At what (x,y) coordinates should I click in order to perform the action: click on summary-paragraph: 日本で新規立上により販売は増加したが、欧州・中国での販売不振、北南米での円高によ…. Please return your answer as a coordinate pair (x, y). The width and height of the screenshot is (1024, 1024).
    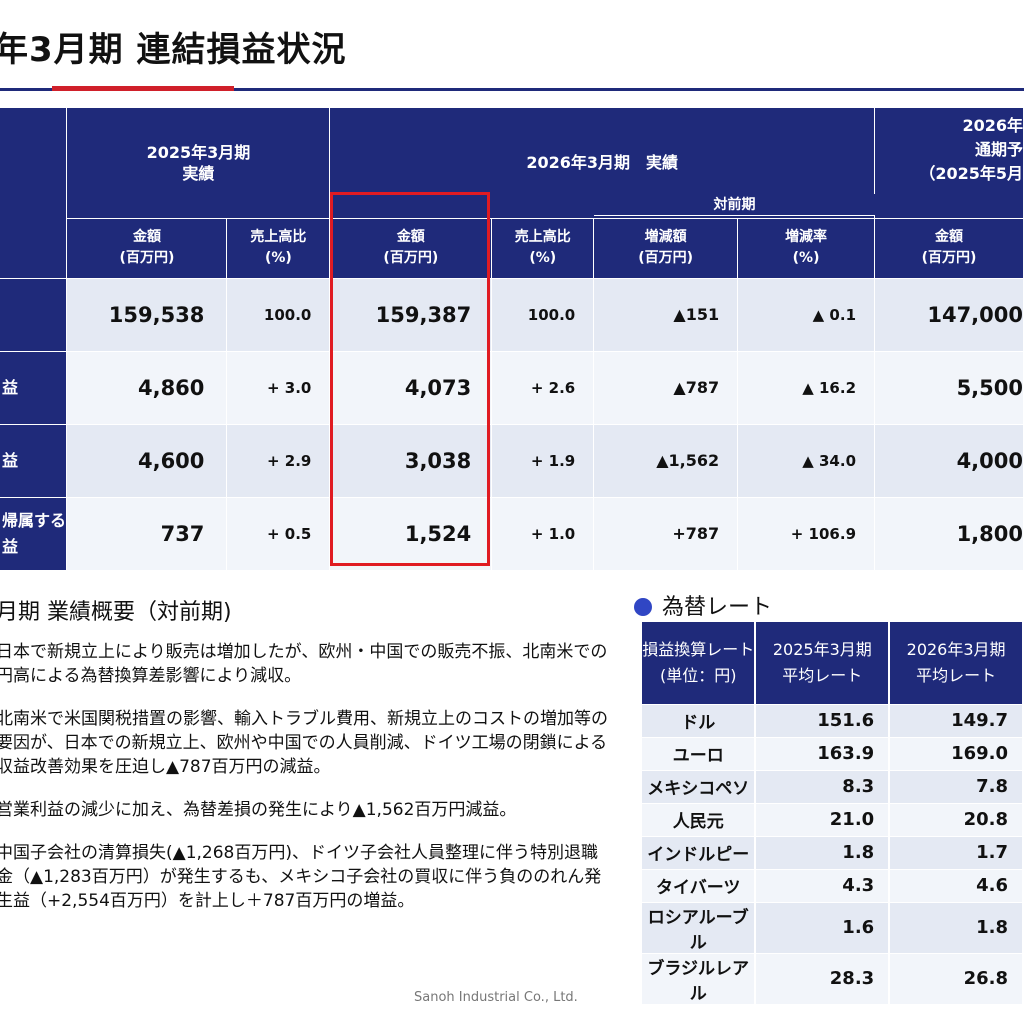
    Looking at the image, I should click on (304, 664).